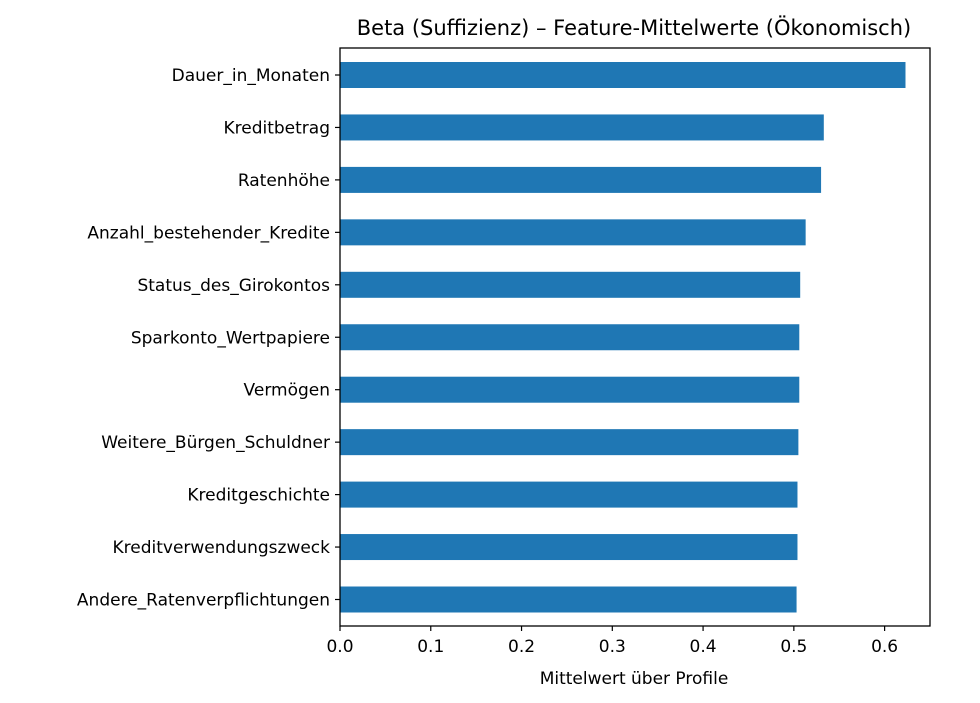  What do you see at coordinates (634, 679) in the screenshot?
I see `x-axis-label: Mittelwert über Profile` at bounding box center [634, 679].